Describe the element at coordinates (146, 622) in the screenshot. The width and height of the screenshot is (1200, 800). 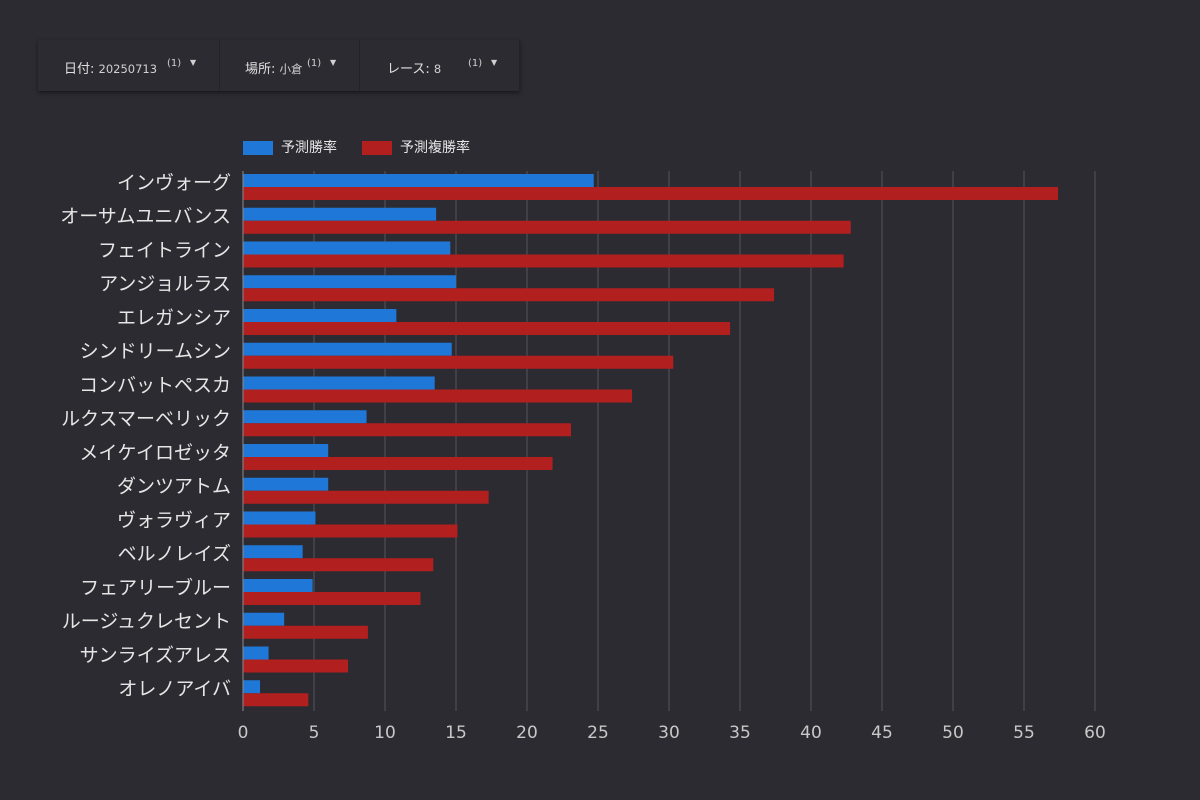
I see `category-label: ルージュクレセント` at that location.